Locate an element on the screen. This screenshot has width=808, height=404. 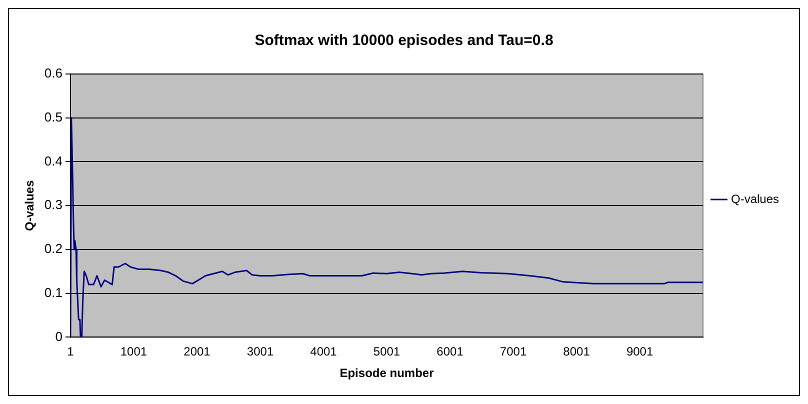
x-tick-label: 5001 is located at coordinates (386, 351).